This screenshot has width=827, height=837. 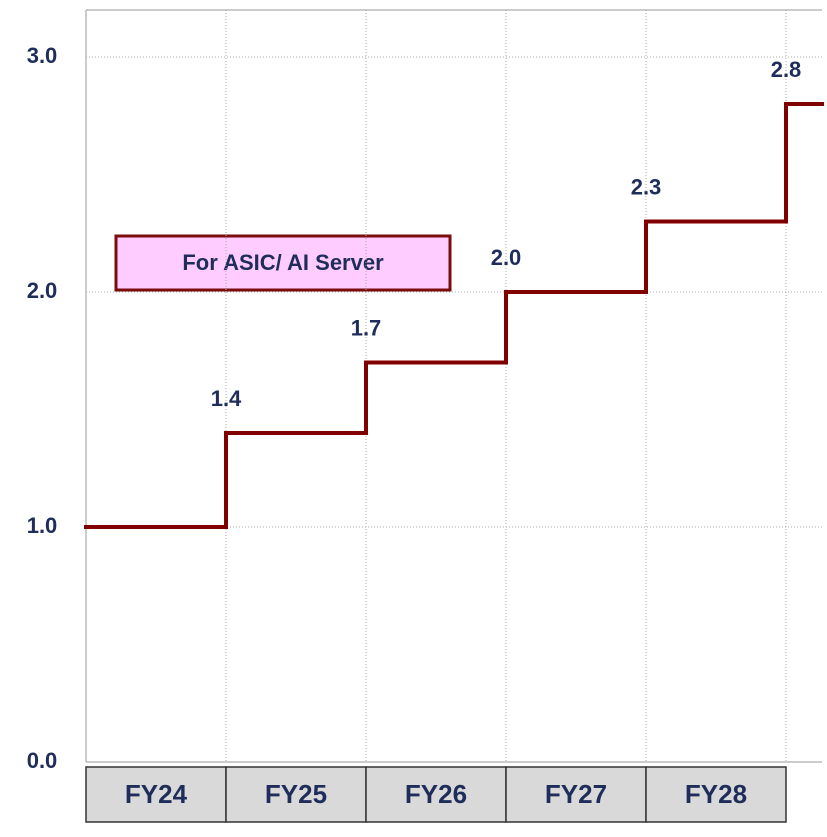 What do you see at coordinates (42, 290) in the screenshot?
I see `y-tick-label: 2.0` at bounding box center [42, 290].